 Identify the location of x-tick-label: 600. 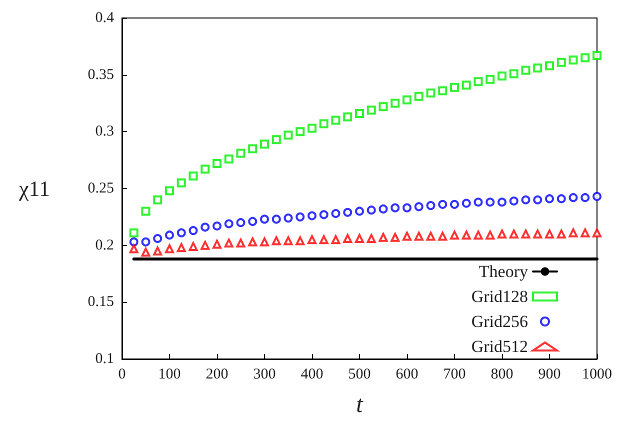
(407, 374).